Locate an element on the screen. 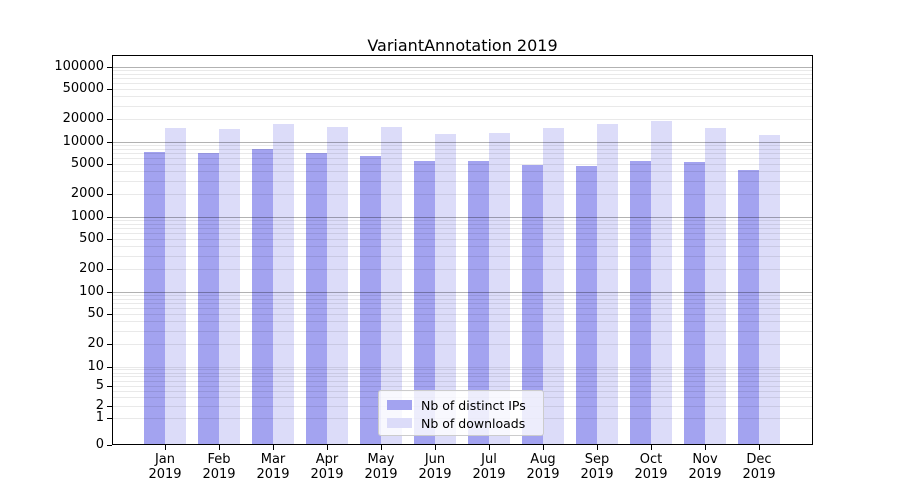 The width and height of the screenshot is (900, 500). x-tick-label-may-2019: May 2019 is located at coordinates (381, 467).